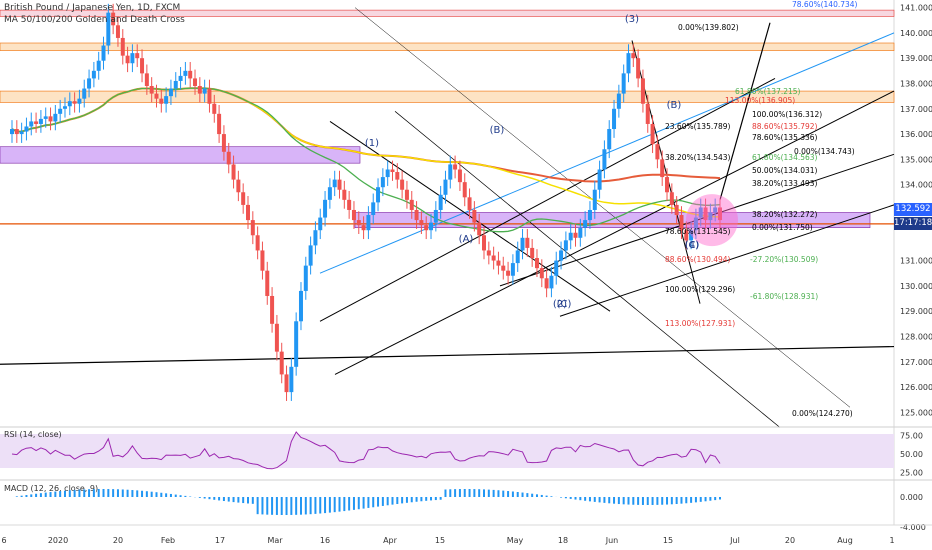  I want to click on x-tick-label: May, so click(515, 540).